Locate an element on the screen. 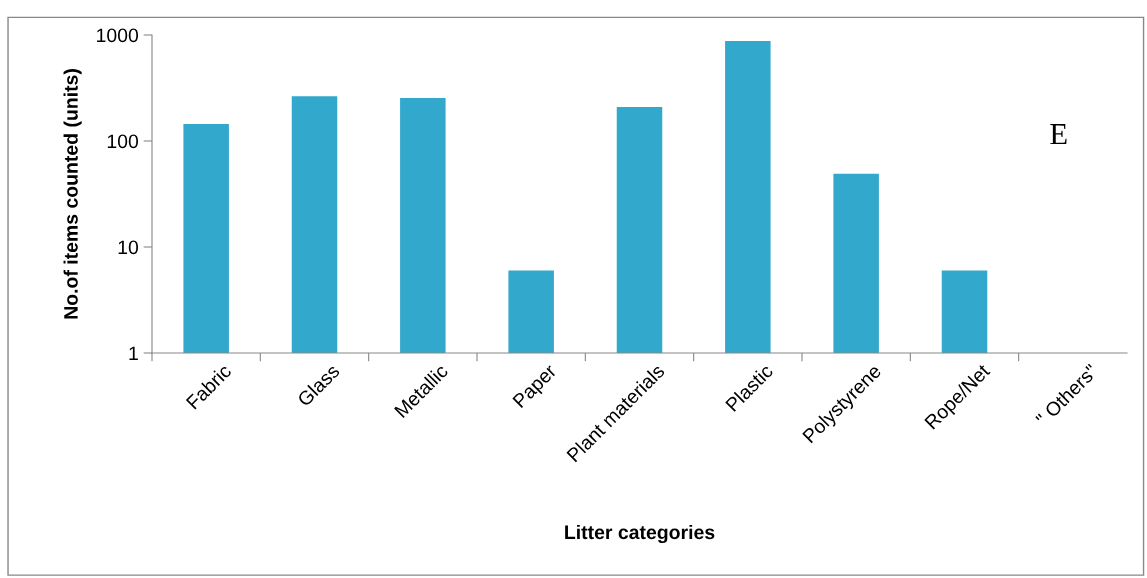  y-tick-label: 10 is located at coordinates (128, 247).